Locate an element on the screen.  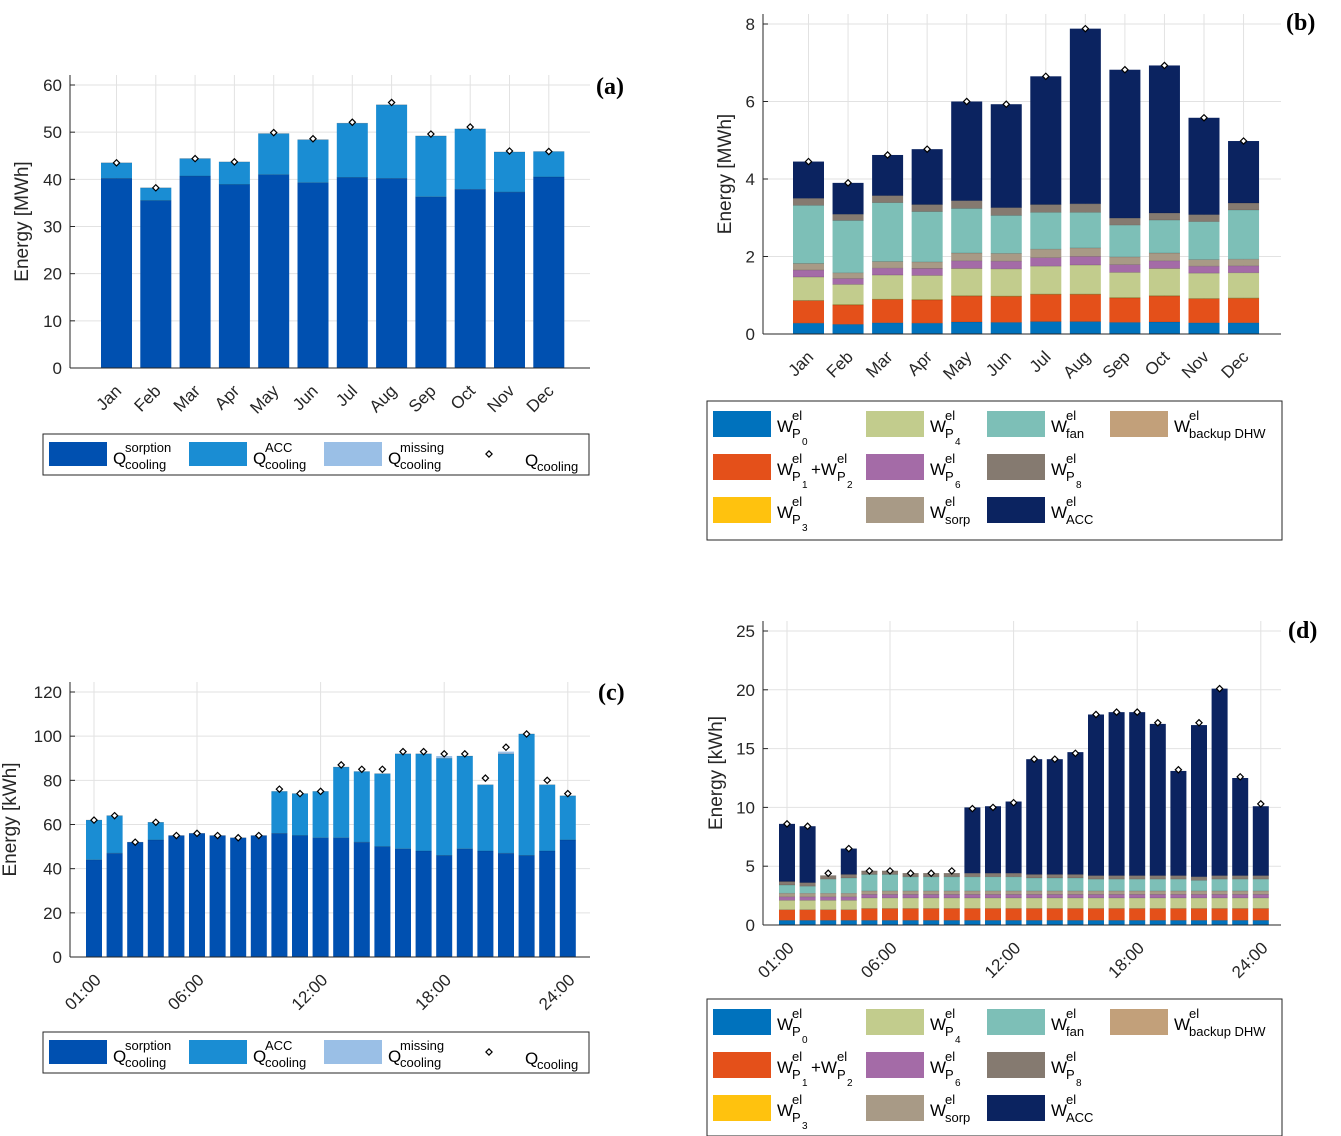
legend-label-sup: sorption is located at coordinates (148, 1045).